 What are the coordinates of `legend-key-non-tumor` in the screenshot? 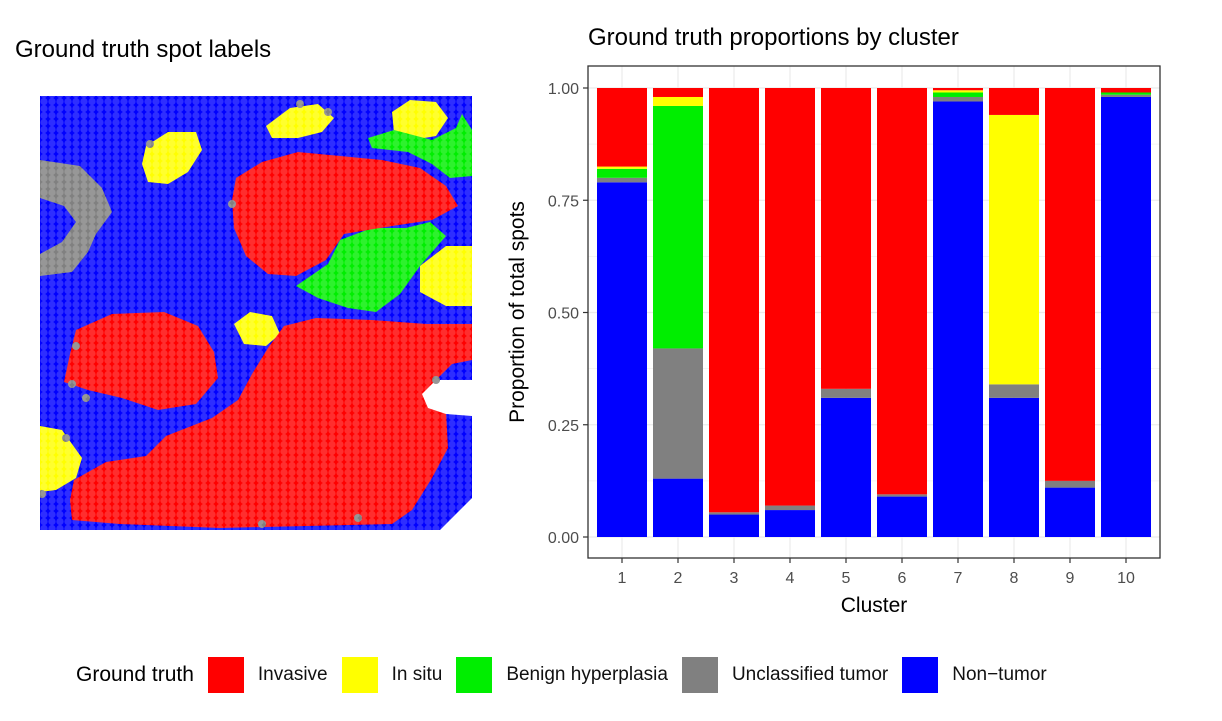 It's located at (920, 675).